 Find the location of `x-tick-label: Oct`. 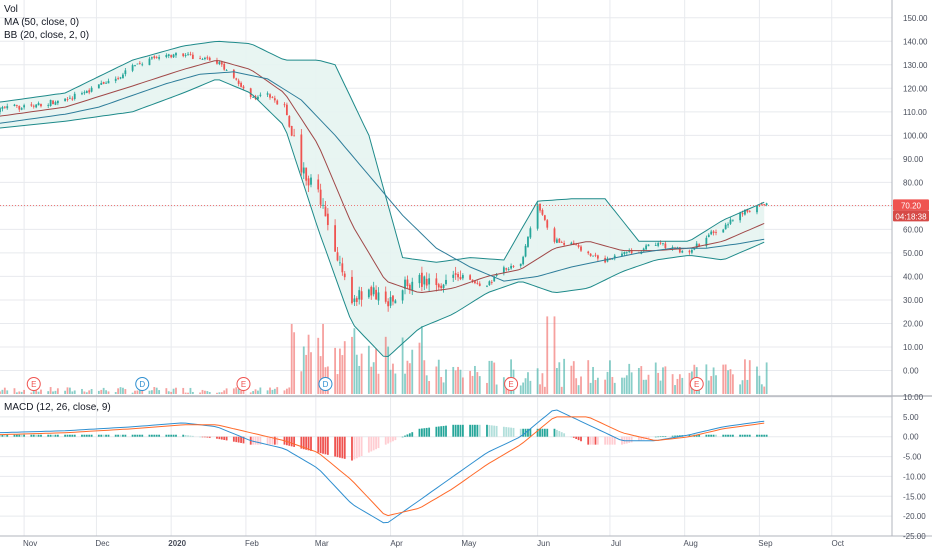

x-tick-label: Oct is located at coordinates (838, 543).